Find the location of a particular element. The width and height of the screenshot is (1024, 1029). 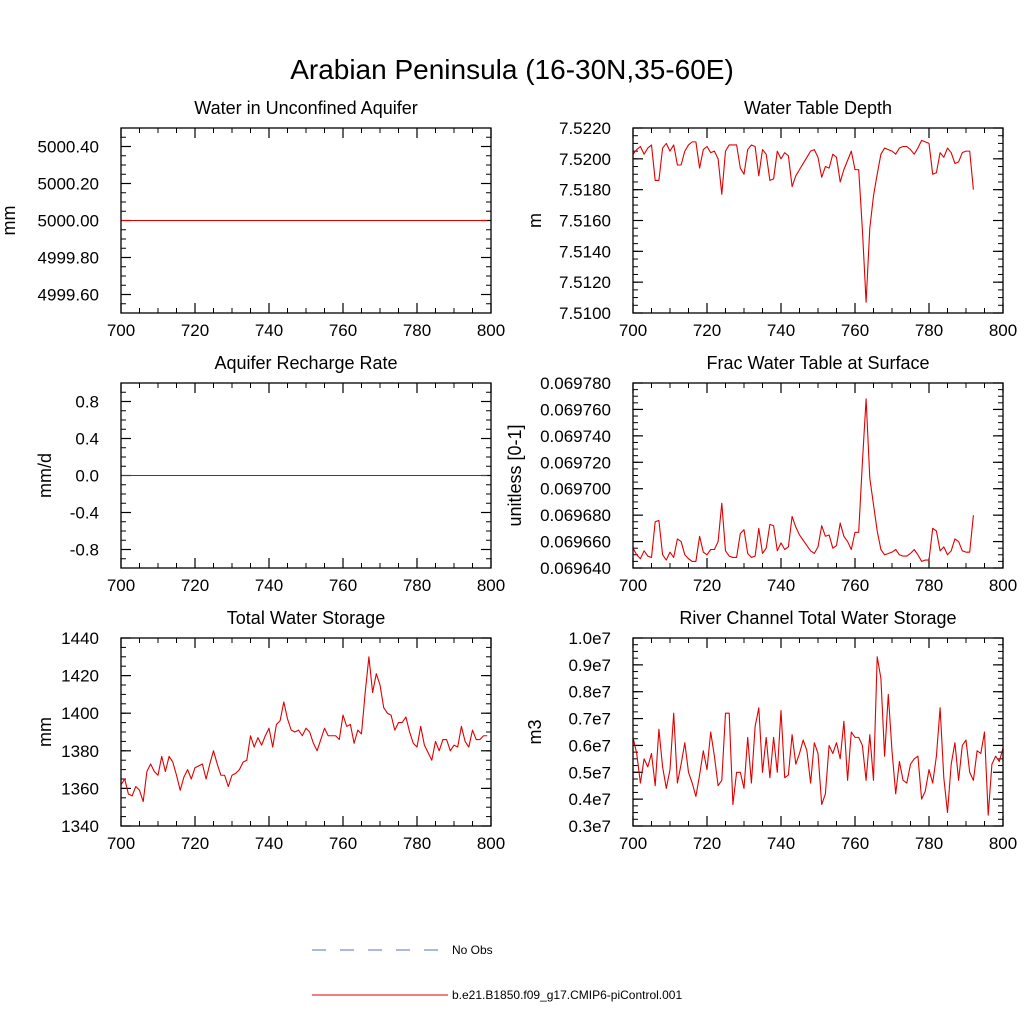

panel-title: Water in Unconfined Aquifer is located at coordinates (305, 108).